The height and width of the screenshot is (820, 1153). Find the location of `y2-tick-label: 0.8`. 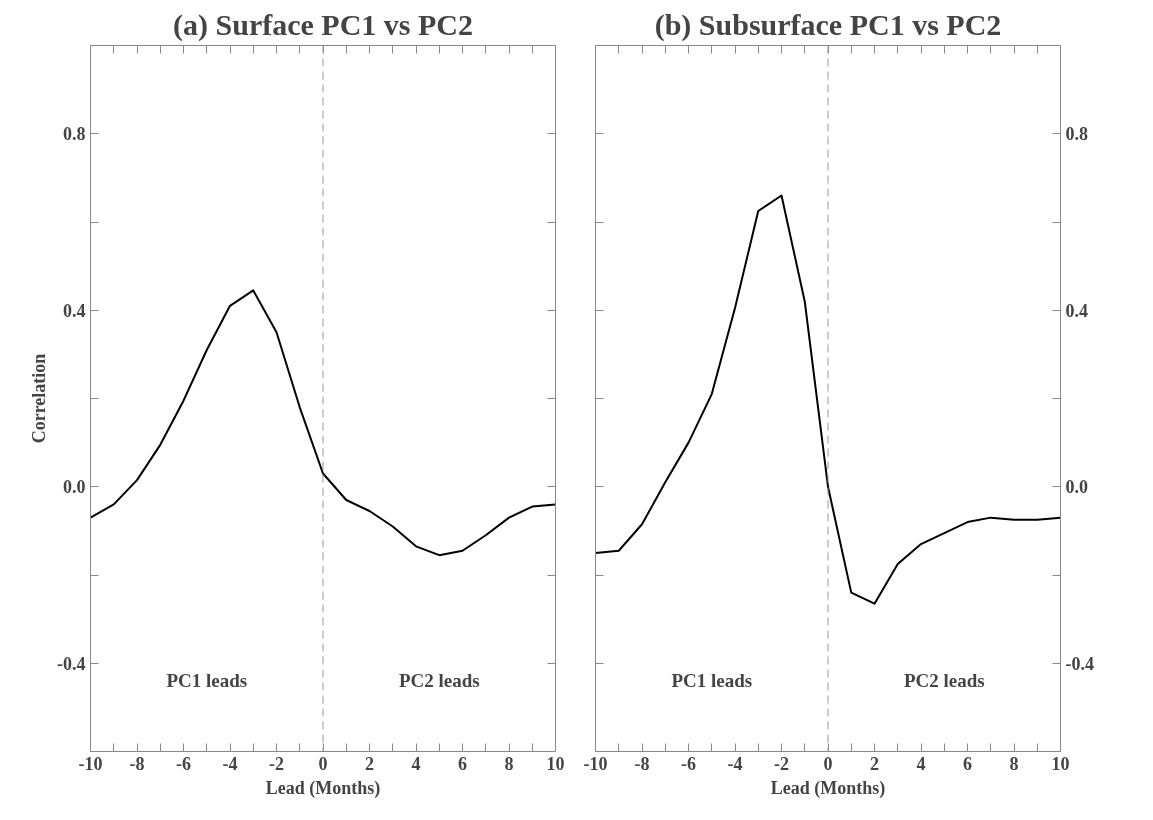

y2-tick-label: 0.8 is located at coordinates (1076, 134).